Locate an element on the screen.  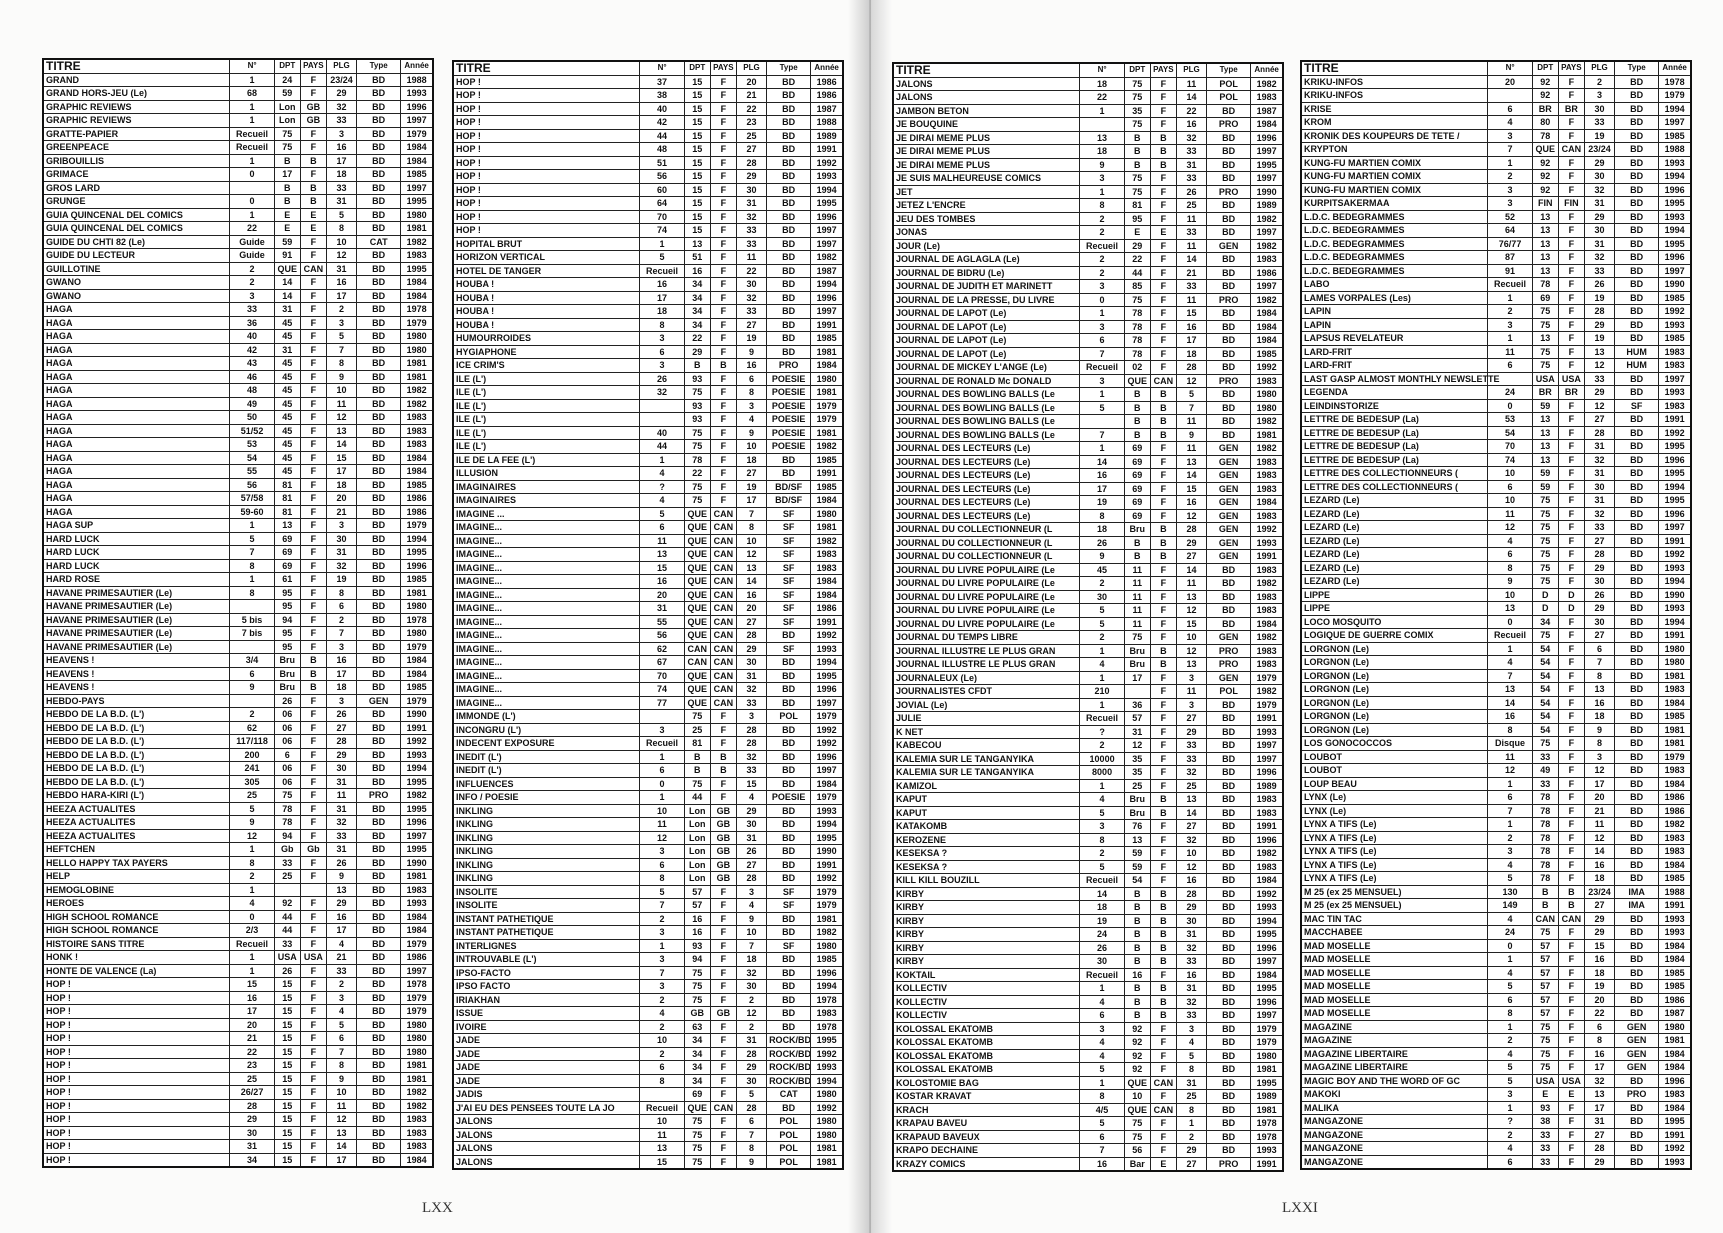
cell: MACCHABEE is located at coordinates (1394, 932).